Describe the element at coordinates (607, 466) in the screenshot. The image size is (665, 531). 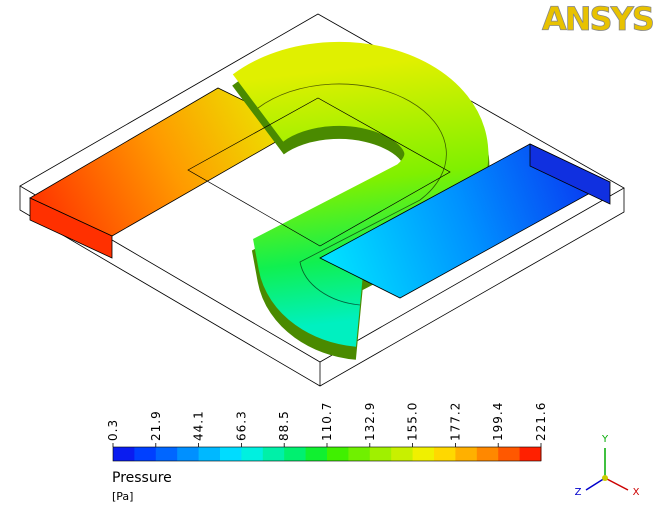
I see `axis-triad: Y X Z` at that location.